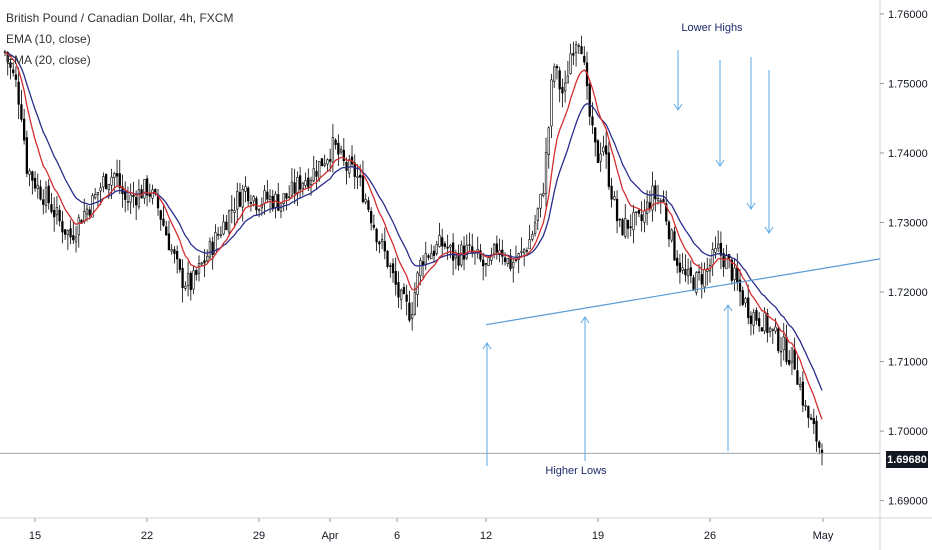 The width and height of the screenshot is (932, 550). Describe the element at coordinates (329, 536) in the screenshot. I see `x-tick-label: Apr` at that location.